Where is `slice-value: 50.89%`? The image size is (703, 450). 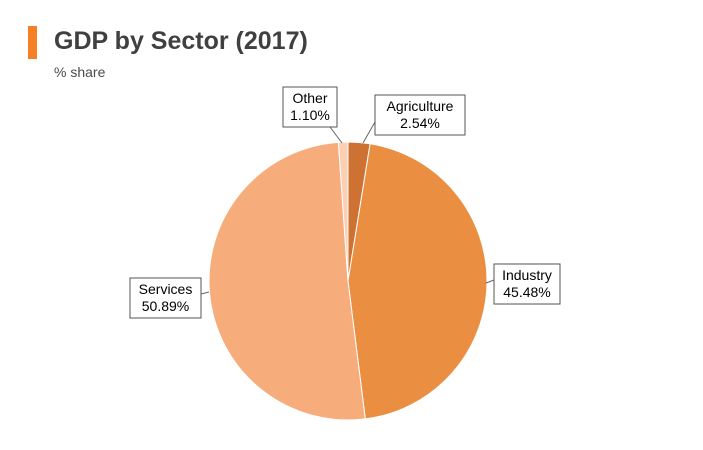
slice-value: 50.89% is located at coordinates (165, 306).